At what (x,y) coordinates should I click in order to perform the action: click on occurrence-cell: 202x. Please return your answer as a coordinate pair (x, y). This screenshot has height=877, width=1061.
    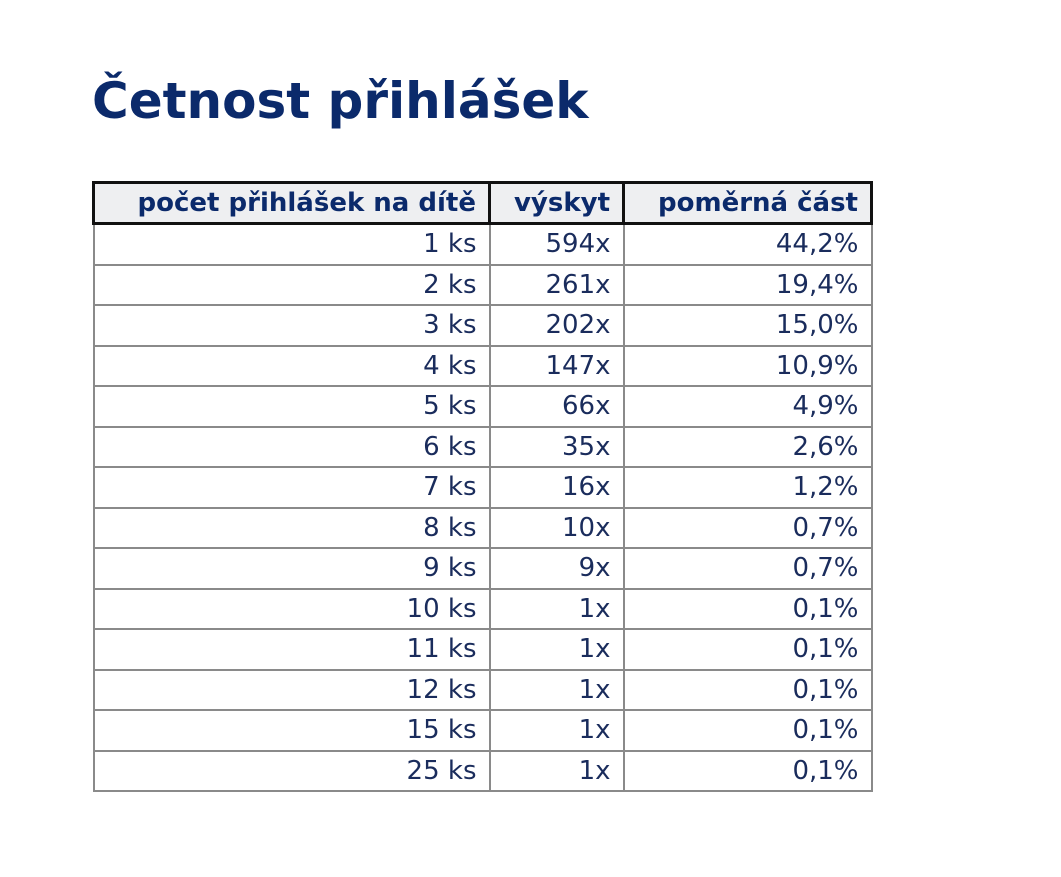
    Looking at the image, I should click on (556, 325).